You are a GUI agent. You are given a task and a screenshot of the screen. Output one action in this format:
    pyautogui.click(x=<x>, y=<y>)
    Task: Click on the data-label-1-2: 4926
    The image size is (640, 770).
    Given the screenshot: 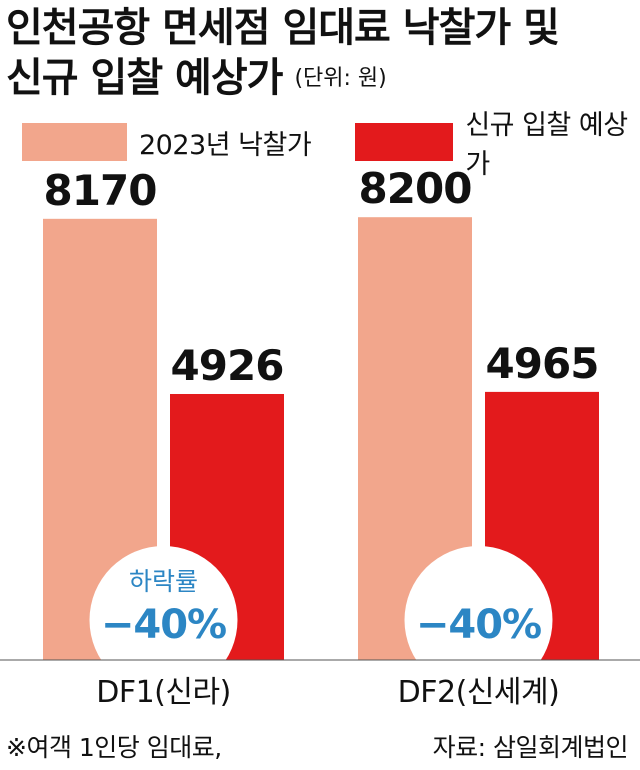 What is the action you would take?
    pyautogui.click(x=227, y=365)
    